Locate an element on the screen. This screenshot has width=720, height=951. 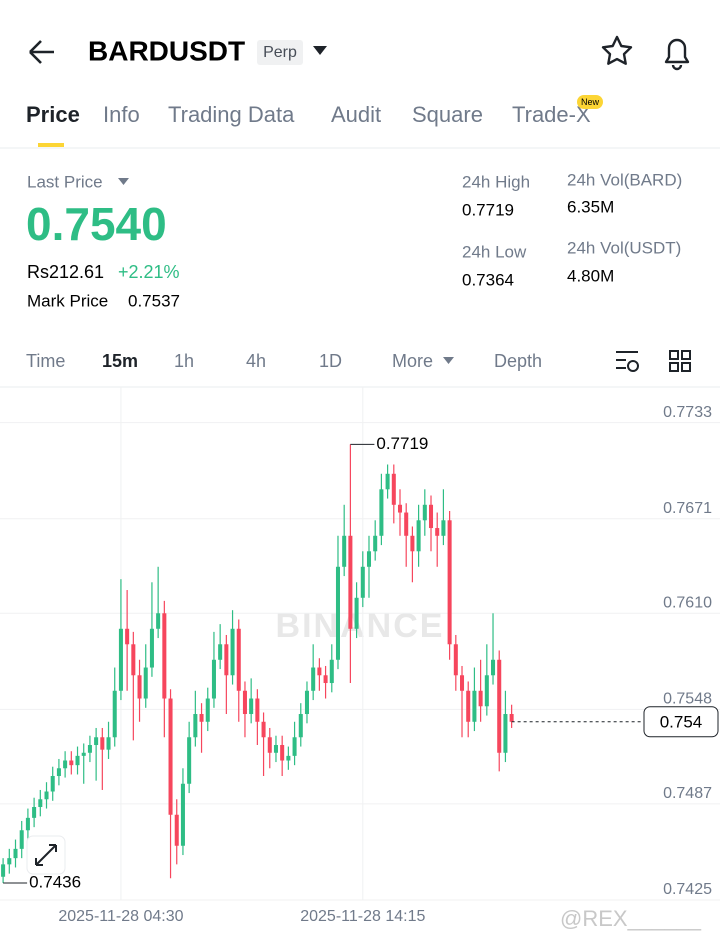
vol-base-label: 24h Vol(BARD) is located at coordinates (624, 179).